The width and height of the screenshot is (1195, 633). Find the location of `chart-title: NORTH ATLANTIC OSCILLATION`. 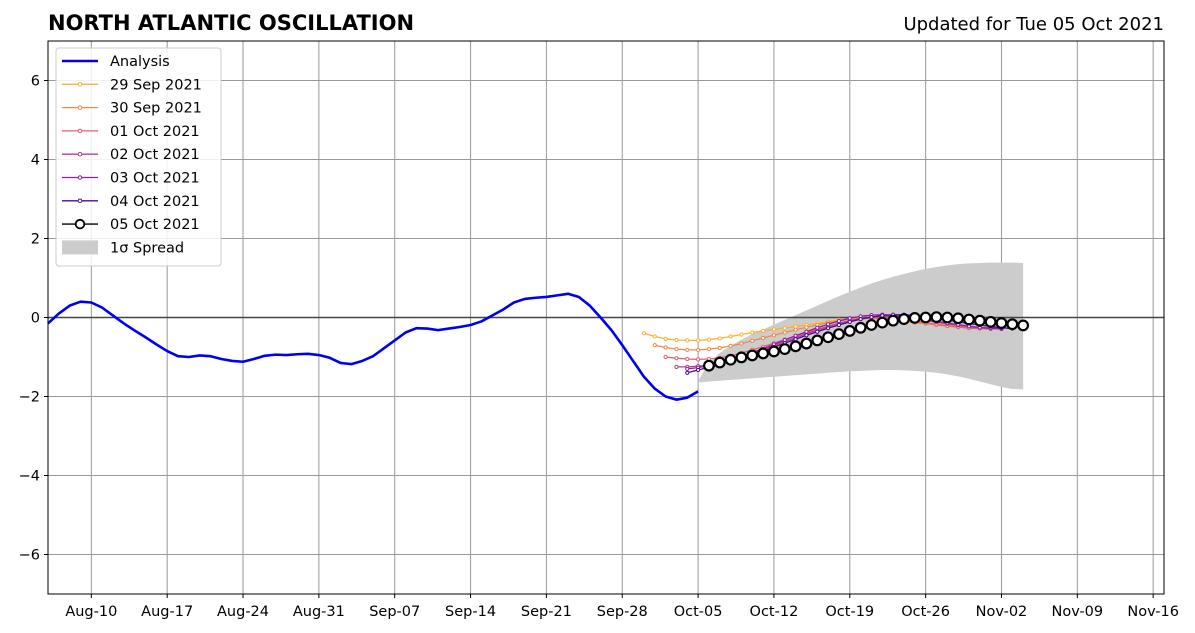

chart-title: NORTH ATLANTIC OSCILLATION is located at coordinates (231, 23).